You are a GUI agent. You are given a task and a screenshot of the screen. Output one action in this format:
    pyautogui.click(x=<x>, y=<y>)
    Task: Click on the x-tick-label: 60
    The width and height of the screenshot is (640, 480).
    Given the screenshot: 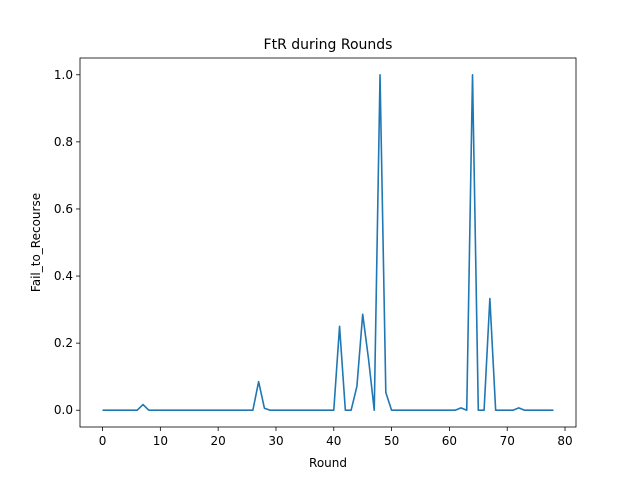 What is the action you would take?
    pyautogui.click(x=449, y=441)
    